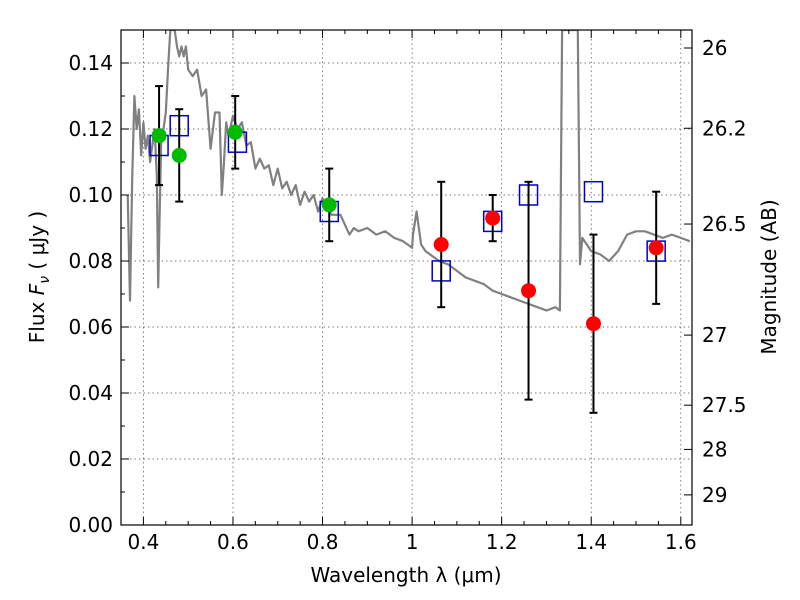  Describe the element at coordinates (412, 542) in the screenshot. I see `x-tick-label: 1` at that location.